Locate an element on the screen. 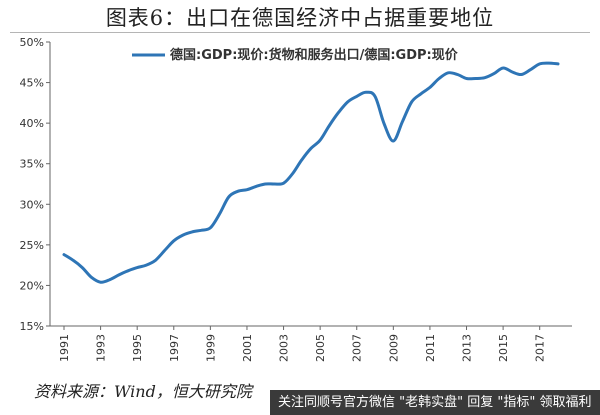 The image size is (600, 415). x-tick-label: 2007 is located at coordinates (357, 348).